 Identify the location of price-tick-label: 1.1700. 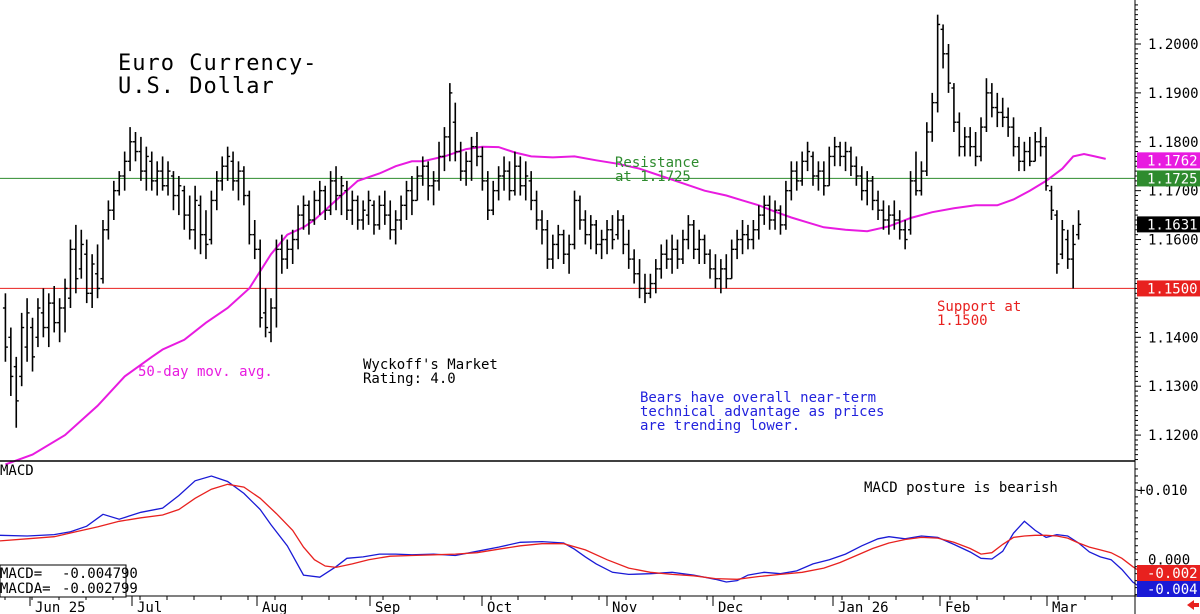
(1173, 192).